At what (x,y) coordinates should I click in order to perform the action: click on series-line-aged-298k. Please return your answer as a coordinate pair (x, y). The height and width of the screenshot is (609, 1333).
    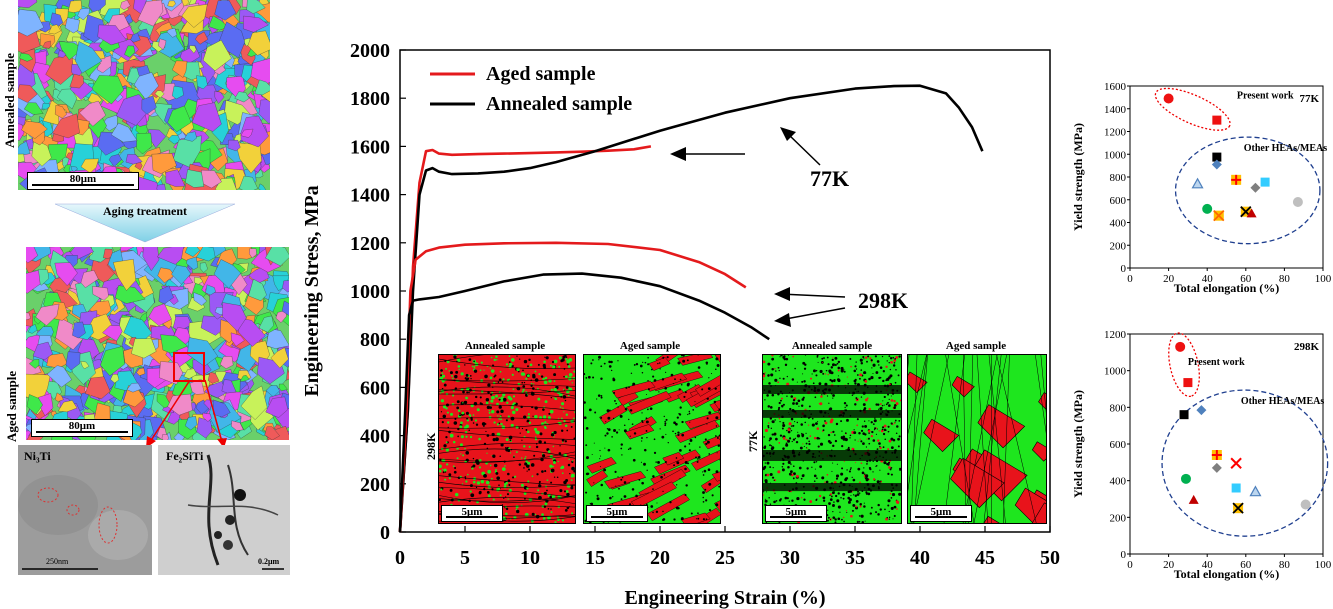
    Looking at the image, I should click on (572, 387).